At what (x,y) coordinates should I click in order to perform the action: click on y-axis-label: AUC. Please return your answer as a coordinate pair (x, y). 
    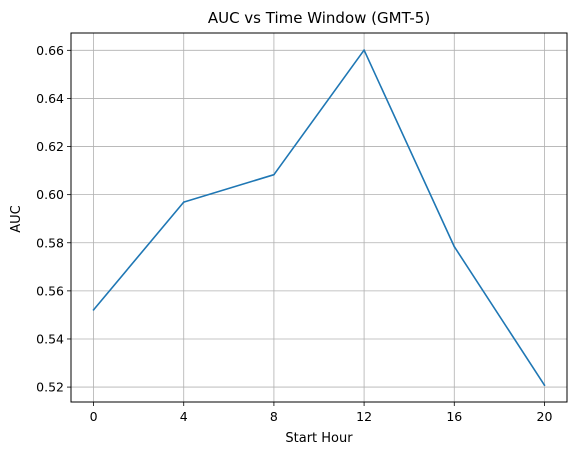
    Looking at the image, I should click on (16, 219).